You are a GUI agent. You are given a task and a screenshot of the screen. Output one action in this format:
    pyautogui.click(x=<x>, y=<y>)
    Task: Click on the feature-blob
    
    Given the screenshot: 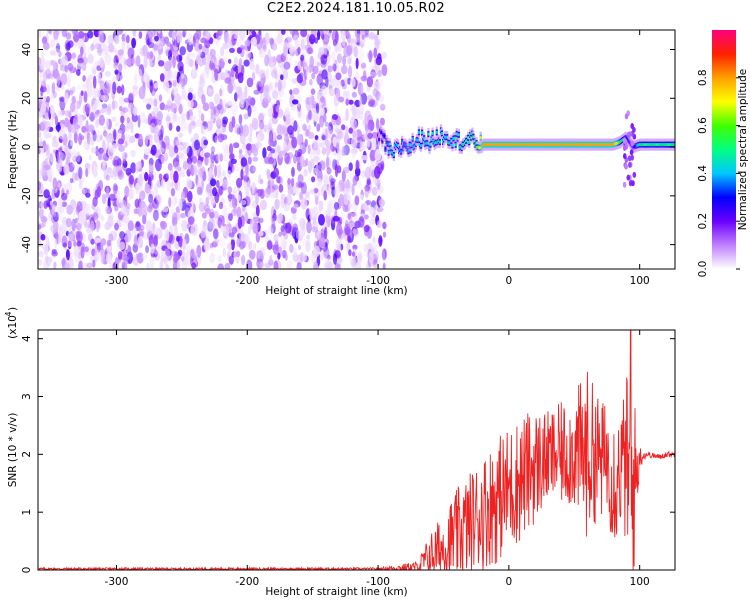 What is the action you would take?
    pyautogui.click(x=630, y=134)
    